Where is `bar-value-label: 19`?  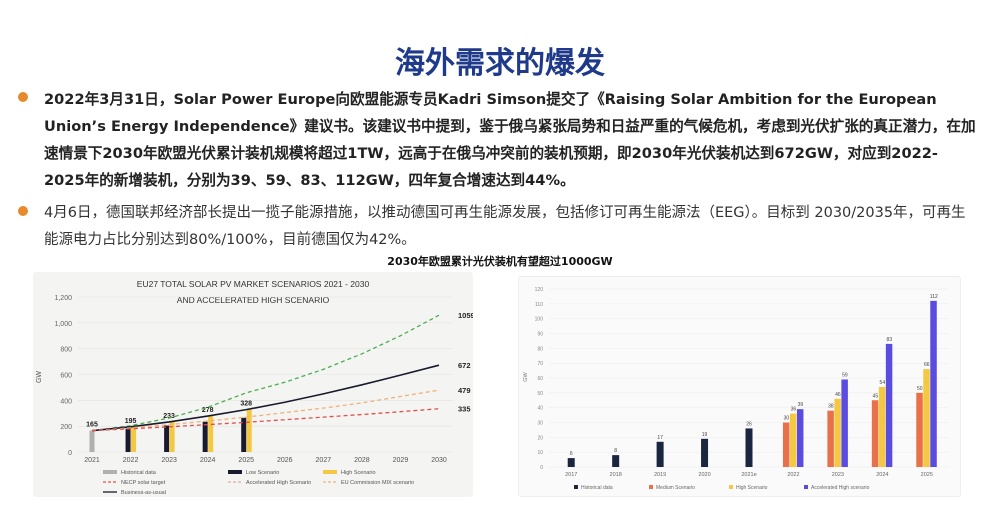 bar-value-label: 19 is located at coordinates (705, 435).